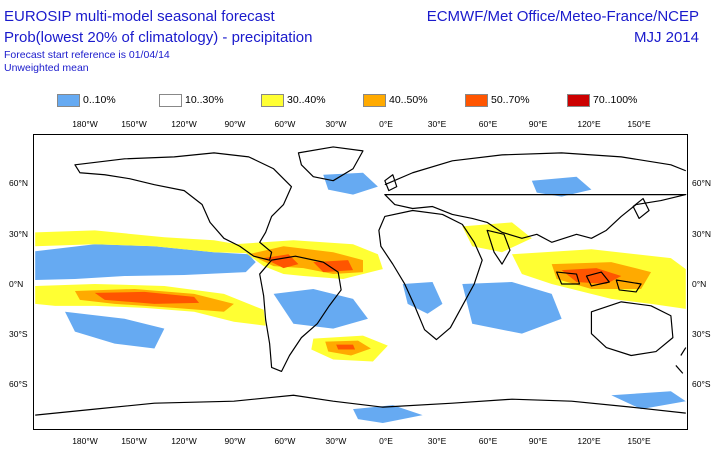 The height and width of the screenshot is (456, 723). Describe the element at coordinates (641, 208) in the screenshot. I see `coast-japan` at that location.